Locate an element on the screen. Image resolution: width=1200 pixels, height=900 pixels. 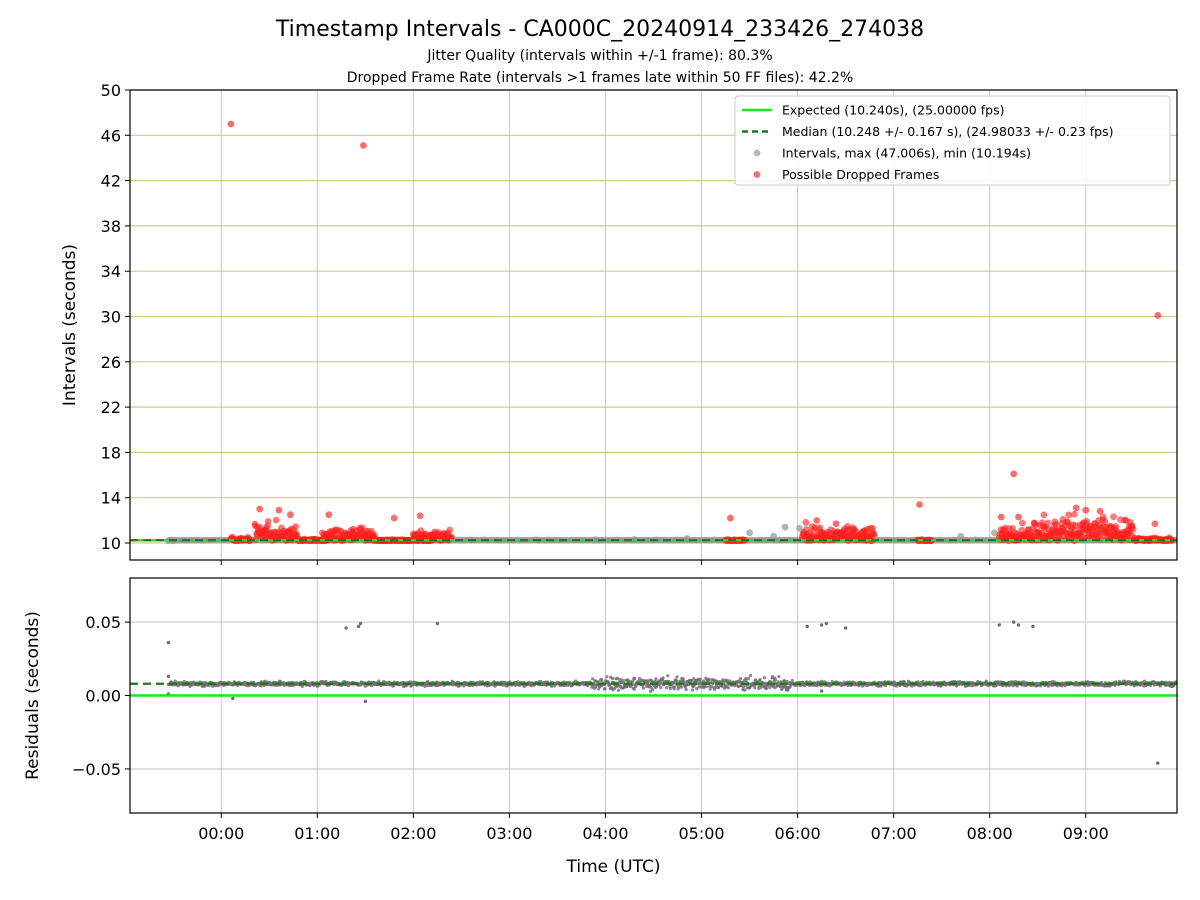
x-tick-label: 09:00 is located at coordinates (1086, 833).